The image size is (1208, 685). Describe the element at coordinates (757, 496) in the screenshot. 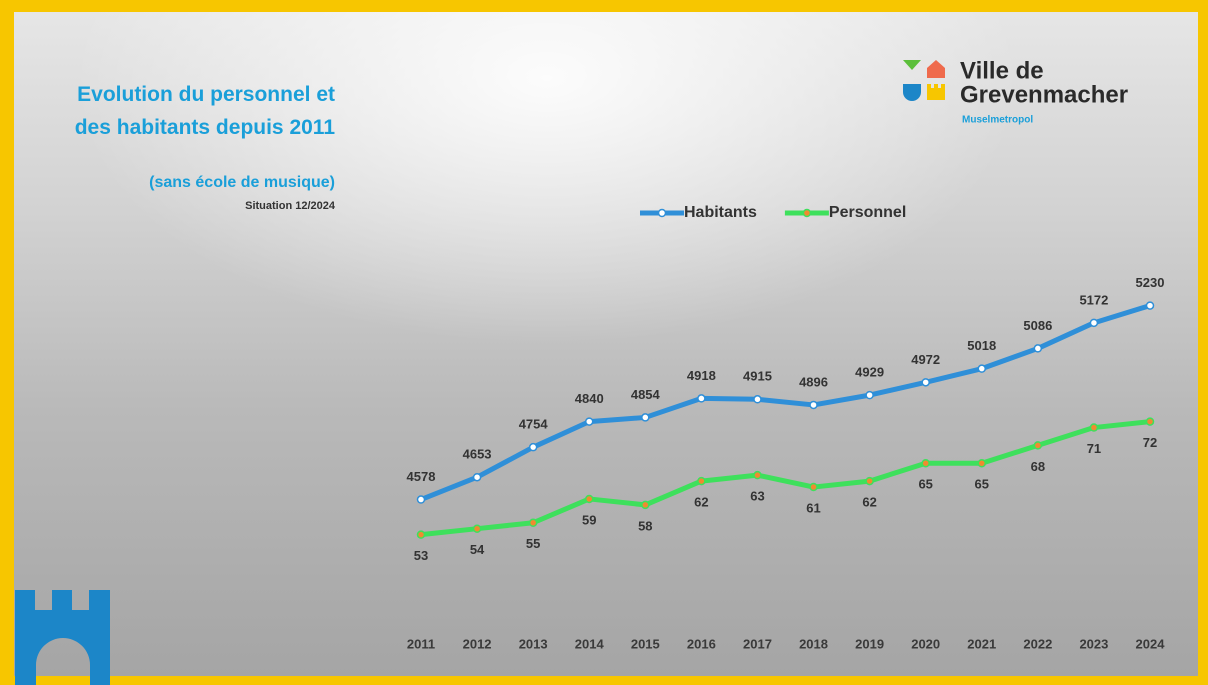

I see `data-label: 63` at that location.